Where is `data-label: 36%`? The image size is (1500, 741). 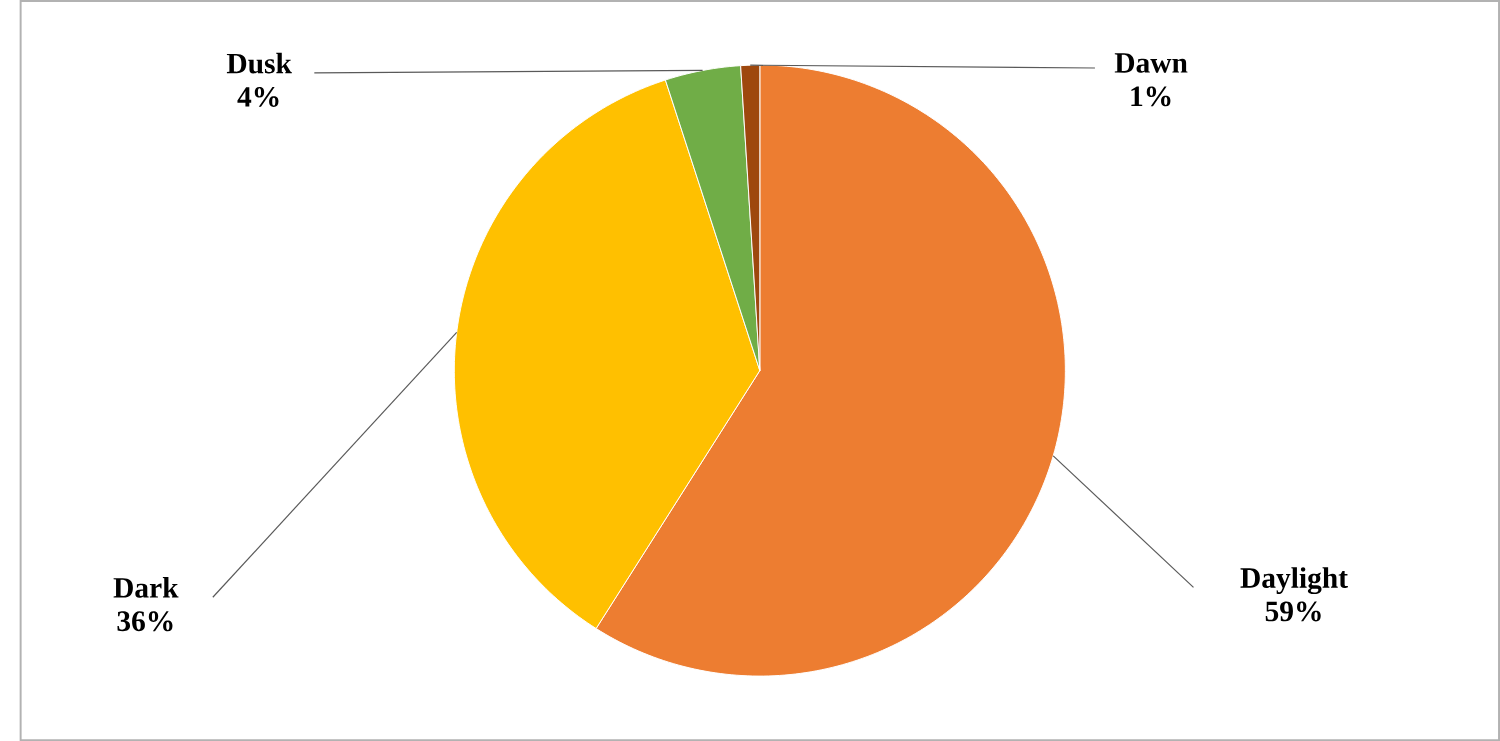
data-label: 36% is located at coordinates (145, 621).